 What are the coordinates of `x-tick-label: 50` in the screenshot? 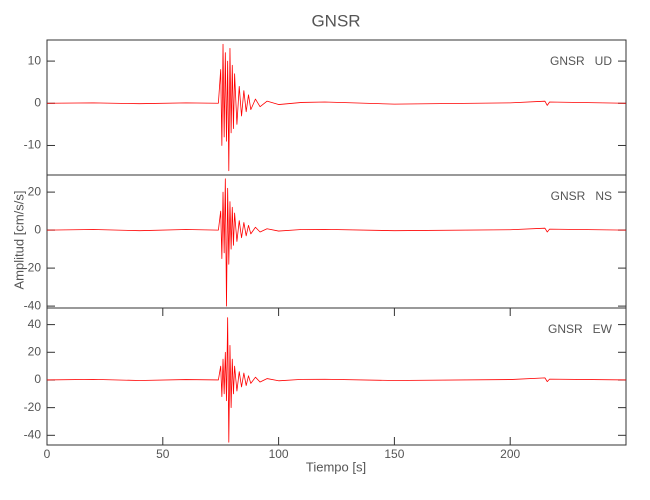 It's located at (163, 454).